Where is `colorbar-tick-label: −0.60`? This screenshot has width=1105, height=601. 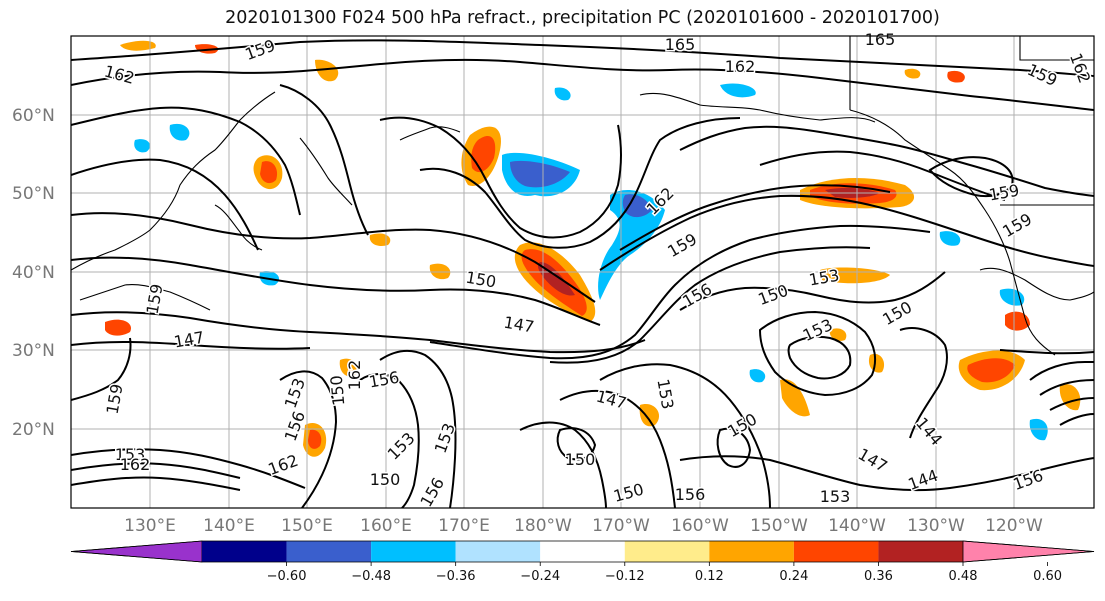 colorbar-tick-label: −0.60 is located at coordinates (287, 576).